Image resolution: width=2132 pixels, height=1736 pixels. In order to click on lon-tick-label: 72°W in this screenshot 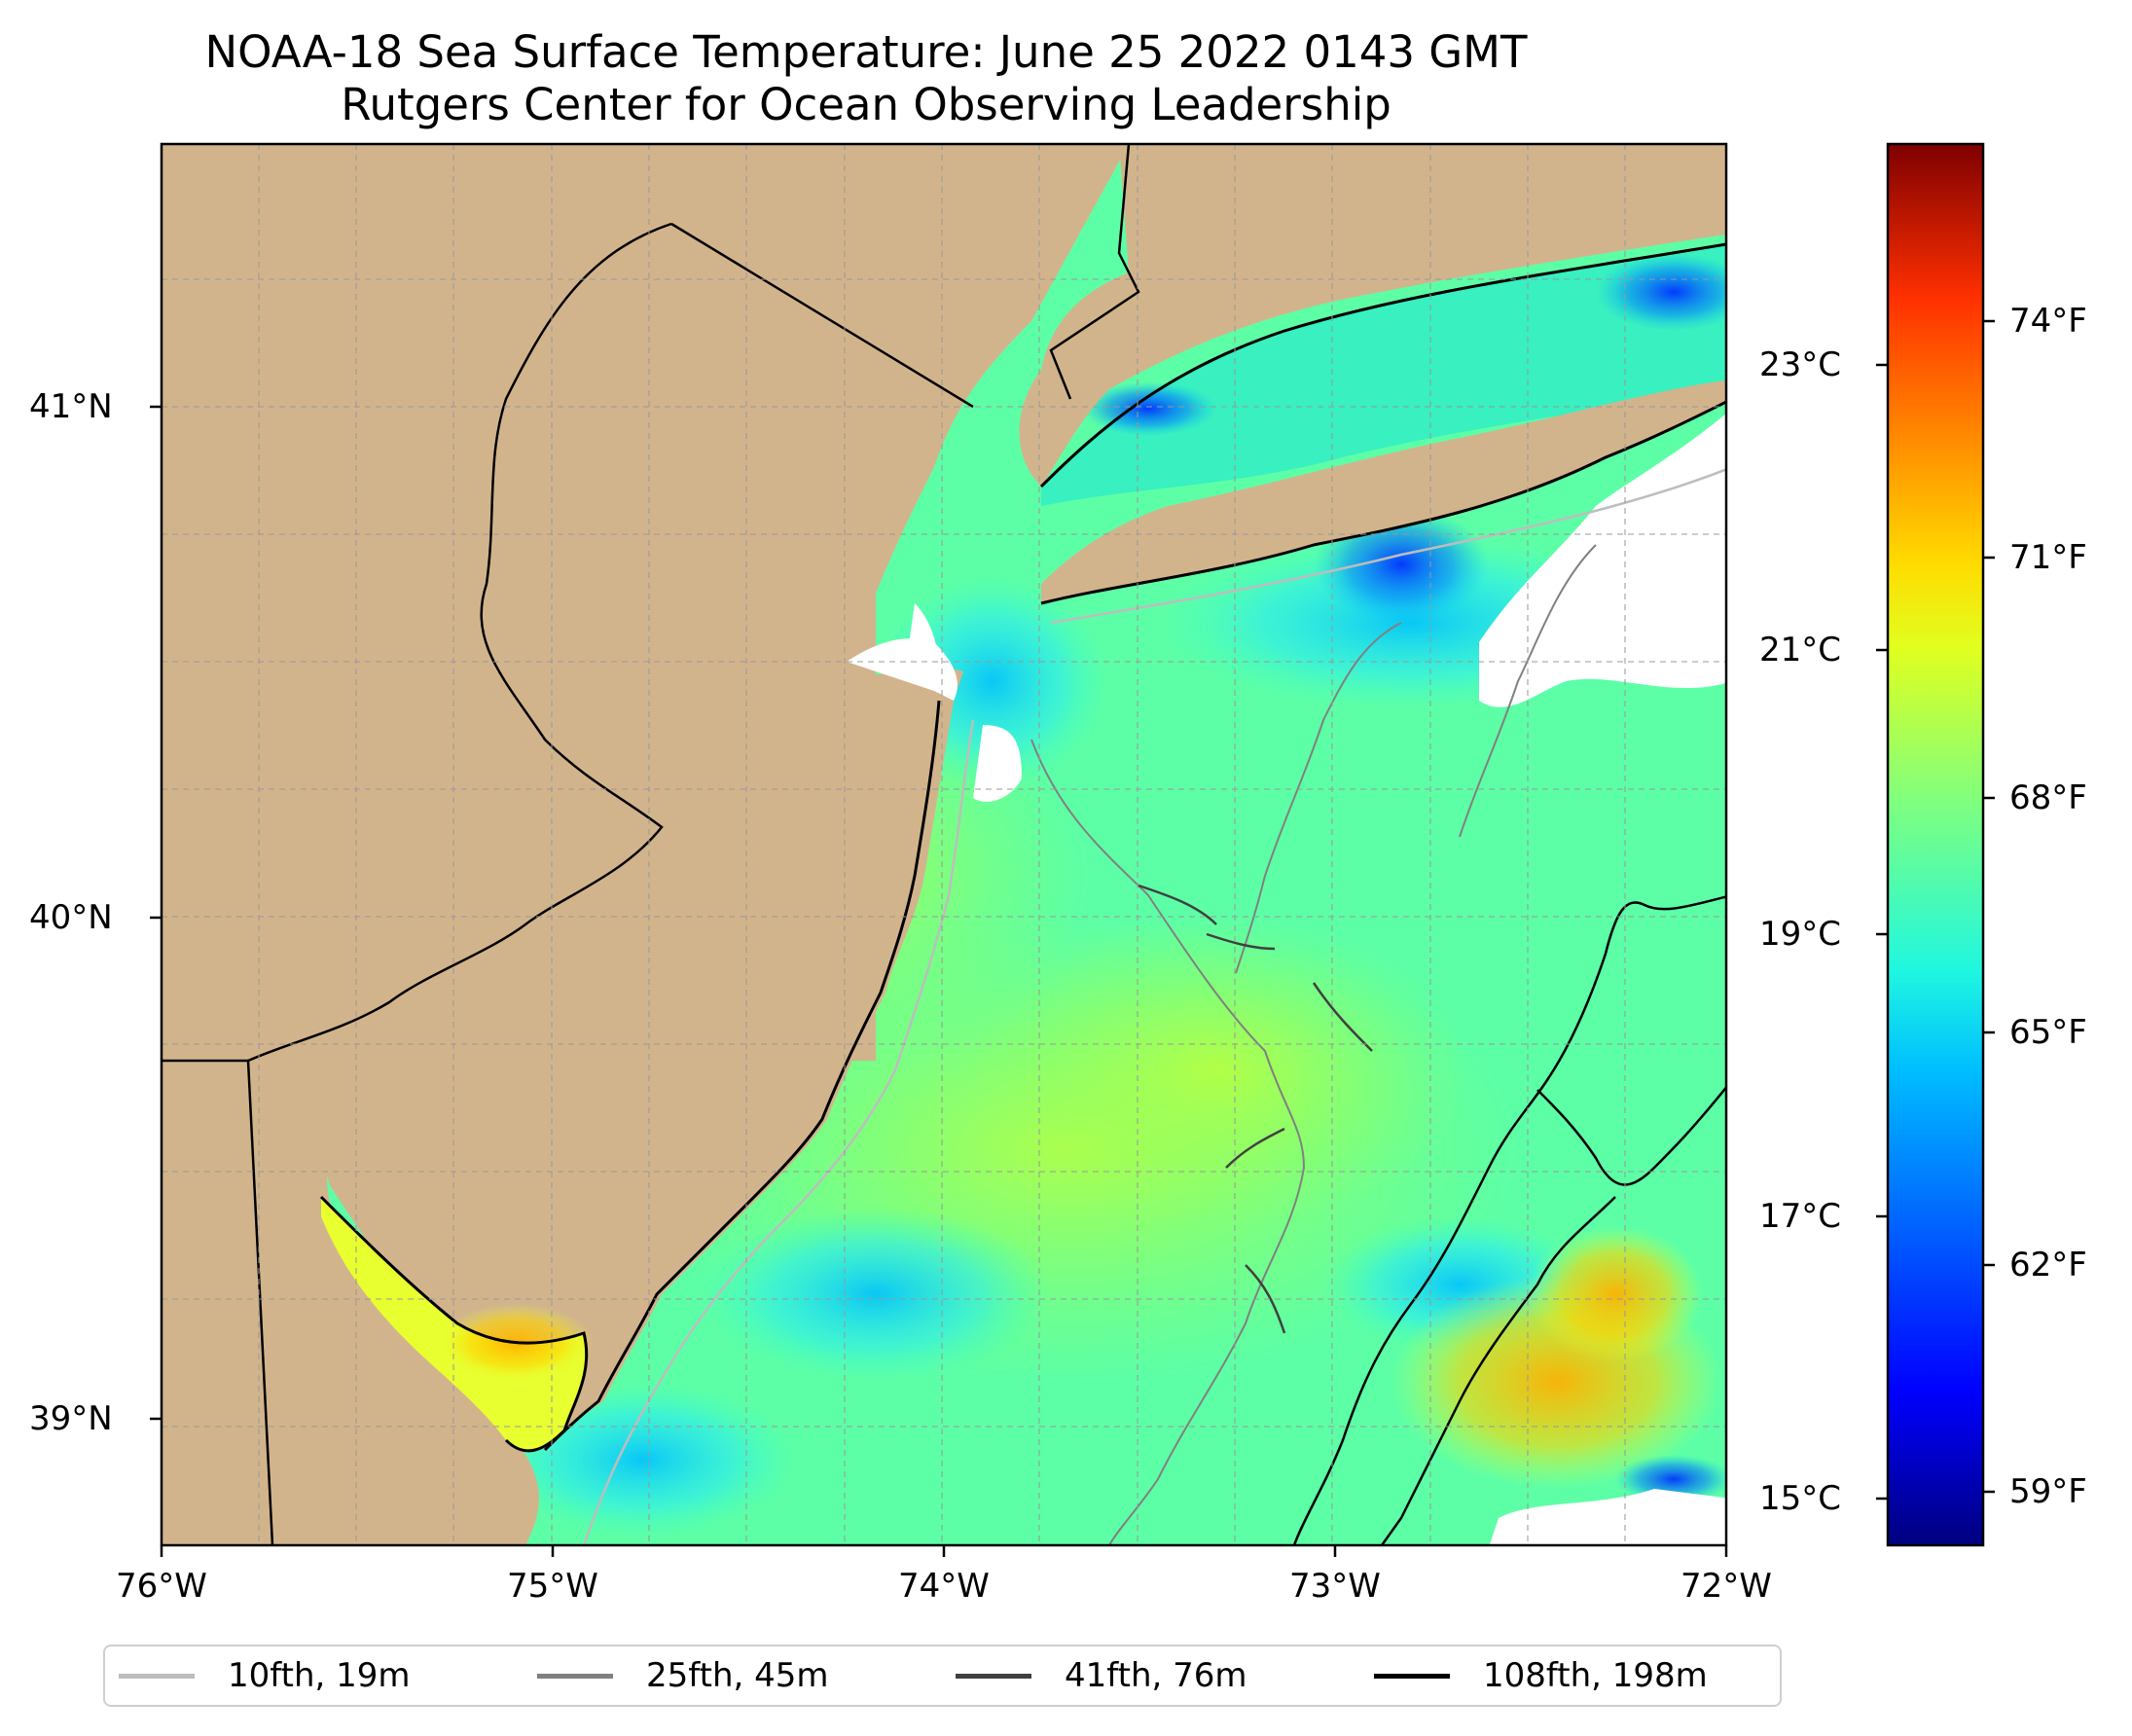, I will do `click(1726, 1587)`.